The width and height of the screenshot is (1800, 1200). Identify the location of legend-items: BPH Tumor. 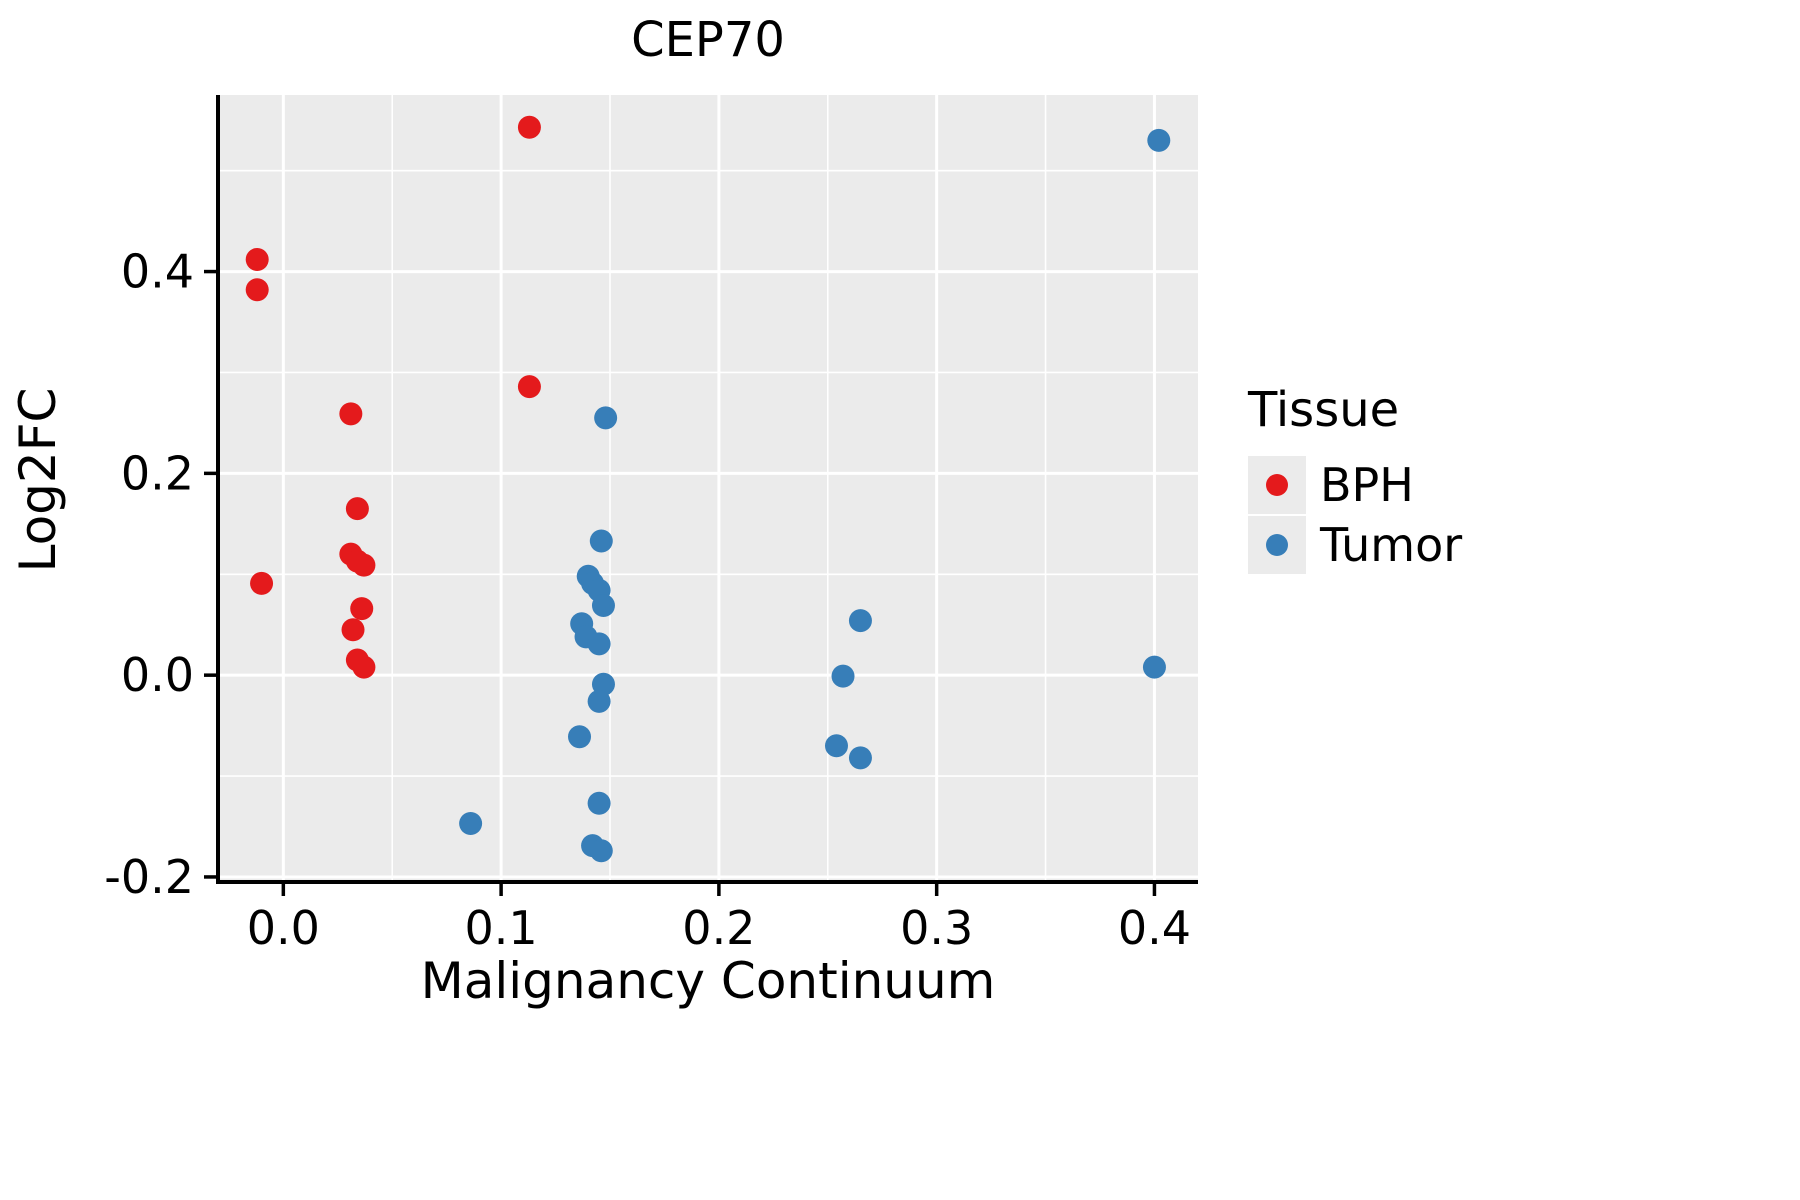
(1355, 515).